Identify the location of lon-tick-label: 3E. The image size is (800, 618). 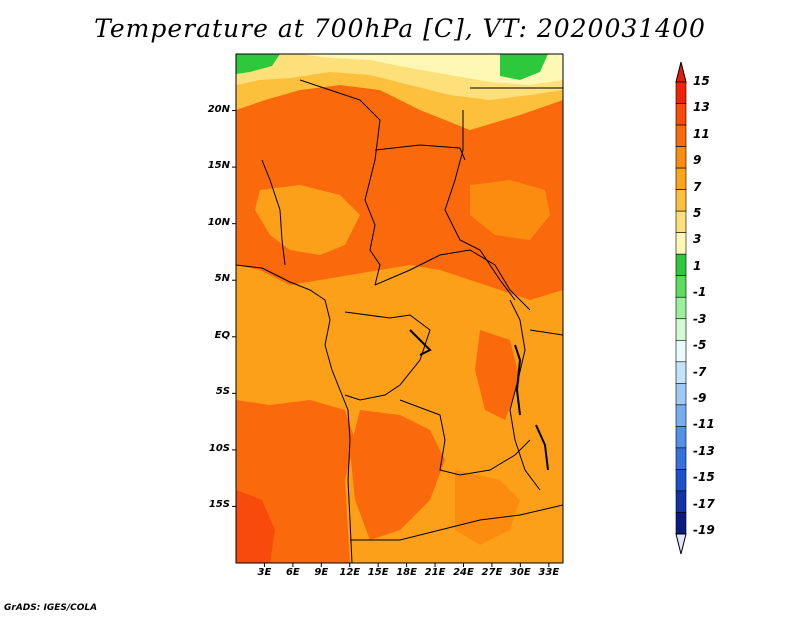
(264, 572).